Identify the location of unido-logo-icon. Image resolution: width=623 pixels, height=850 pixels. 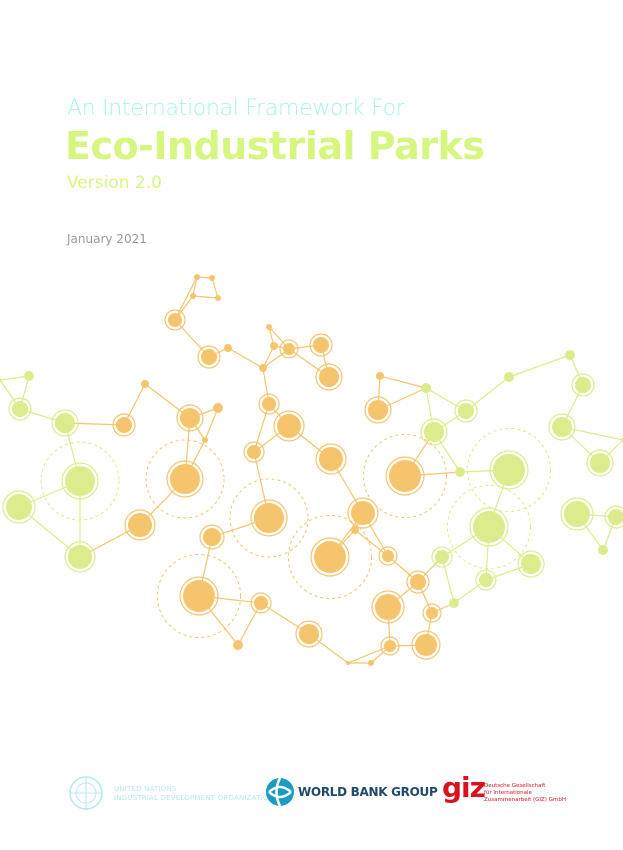
(86, 793).